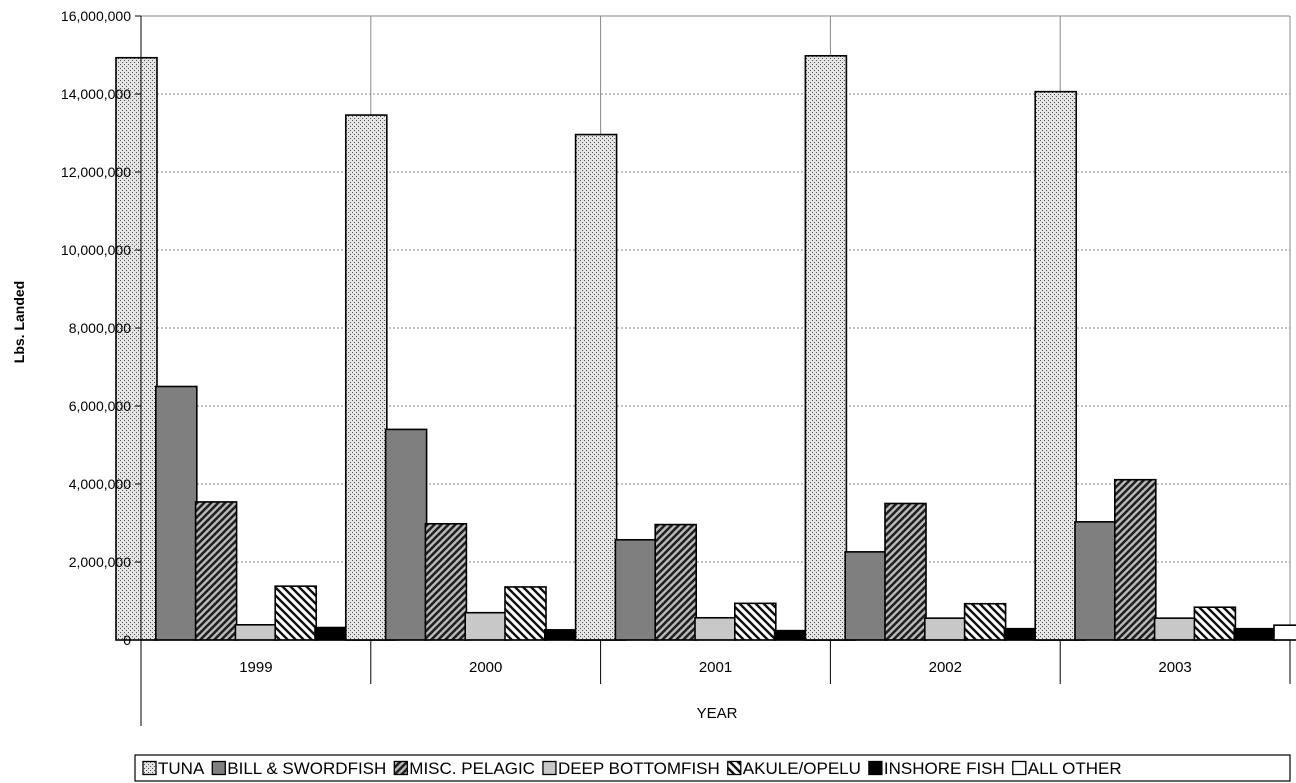 Image resolution: width=1296 pixels, height=783 pixels. What do you see at coordinates (1075, 768) in the screenshot?
I see `legend-label: ALL OTHER` at bounding box center [1075, 768].